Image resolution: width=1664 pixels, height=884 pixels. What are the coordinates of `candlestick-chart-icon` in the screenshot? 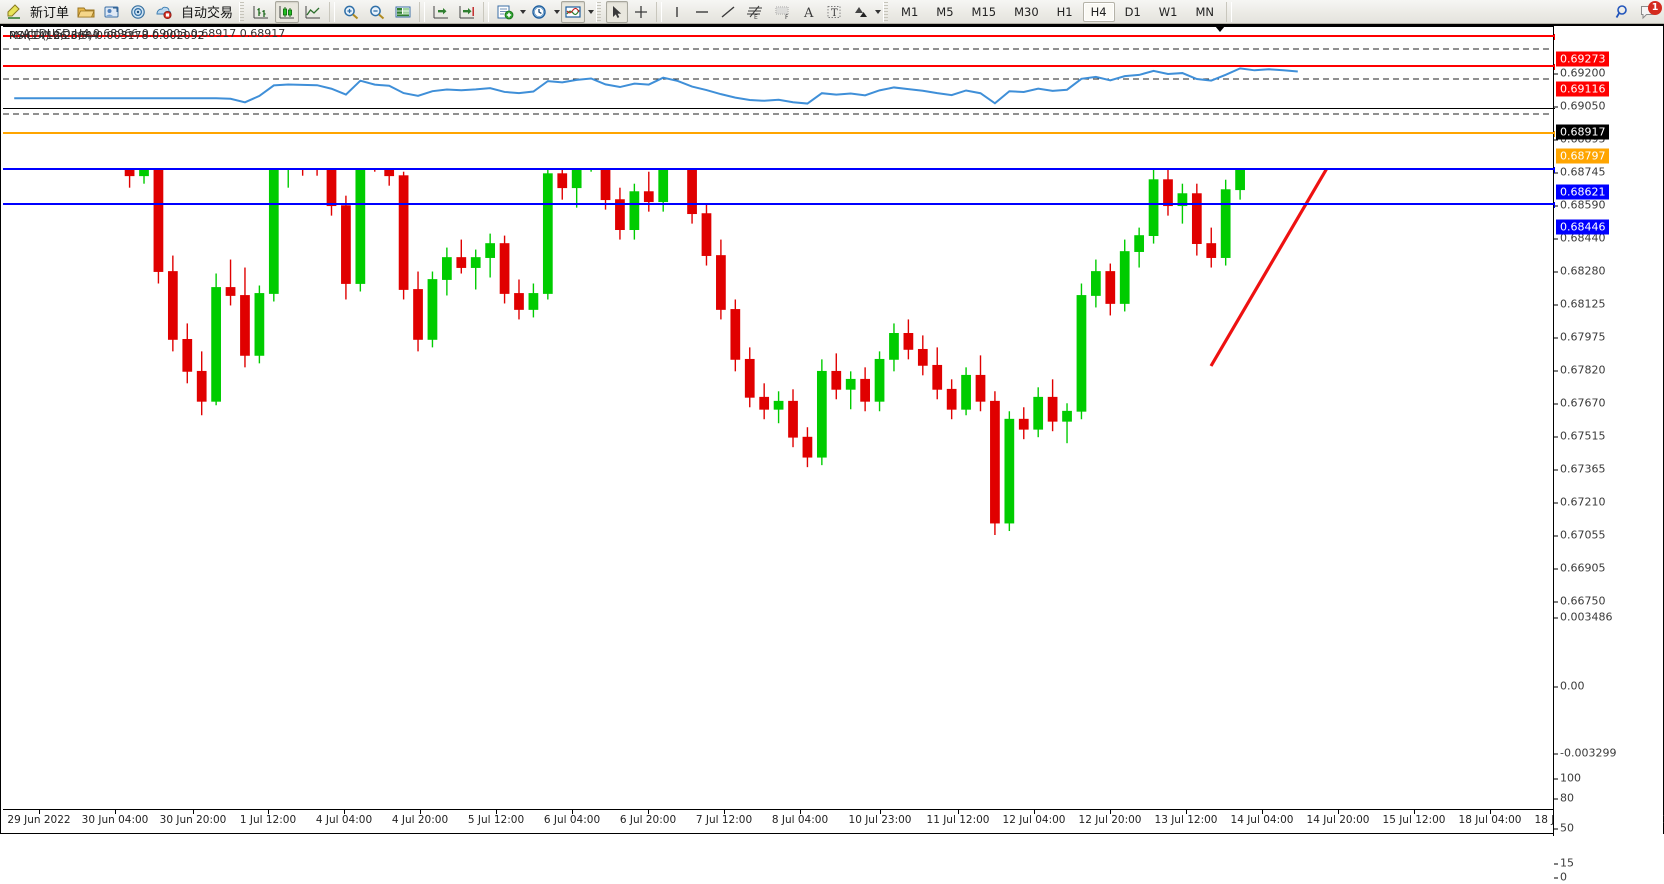 It's located at (287, 11).